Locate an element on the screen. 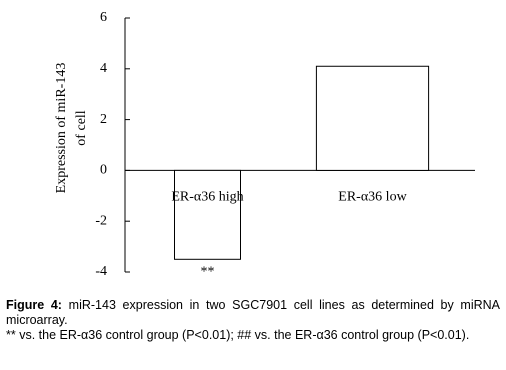 The width and height of the screenshot is (506, 370). y-tick-label: 4 is located at coordinates (103, 68).